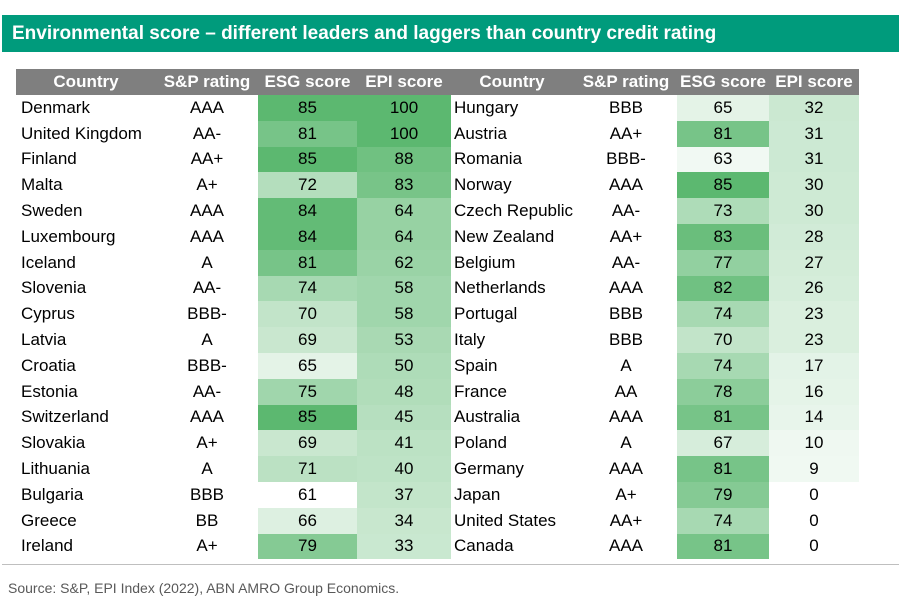 The image size is (905, 603). Describe the element at coordinates (500, 288) in the screenshot. I see `country-cell: Netherlands` at that location.